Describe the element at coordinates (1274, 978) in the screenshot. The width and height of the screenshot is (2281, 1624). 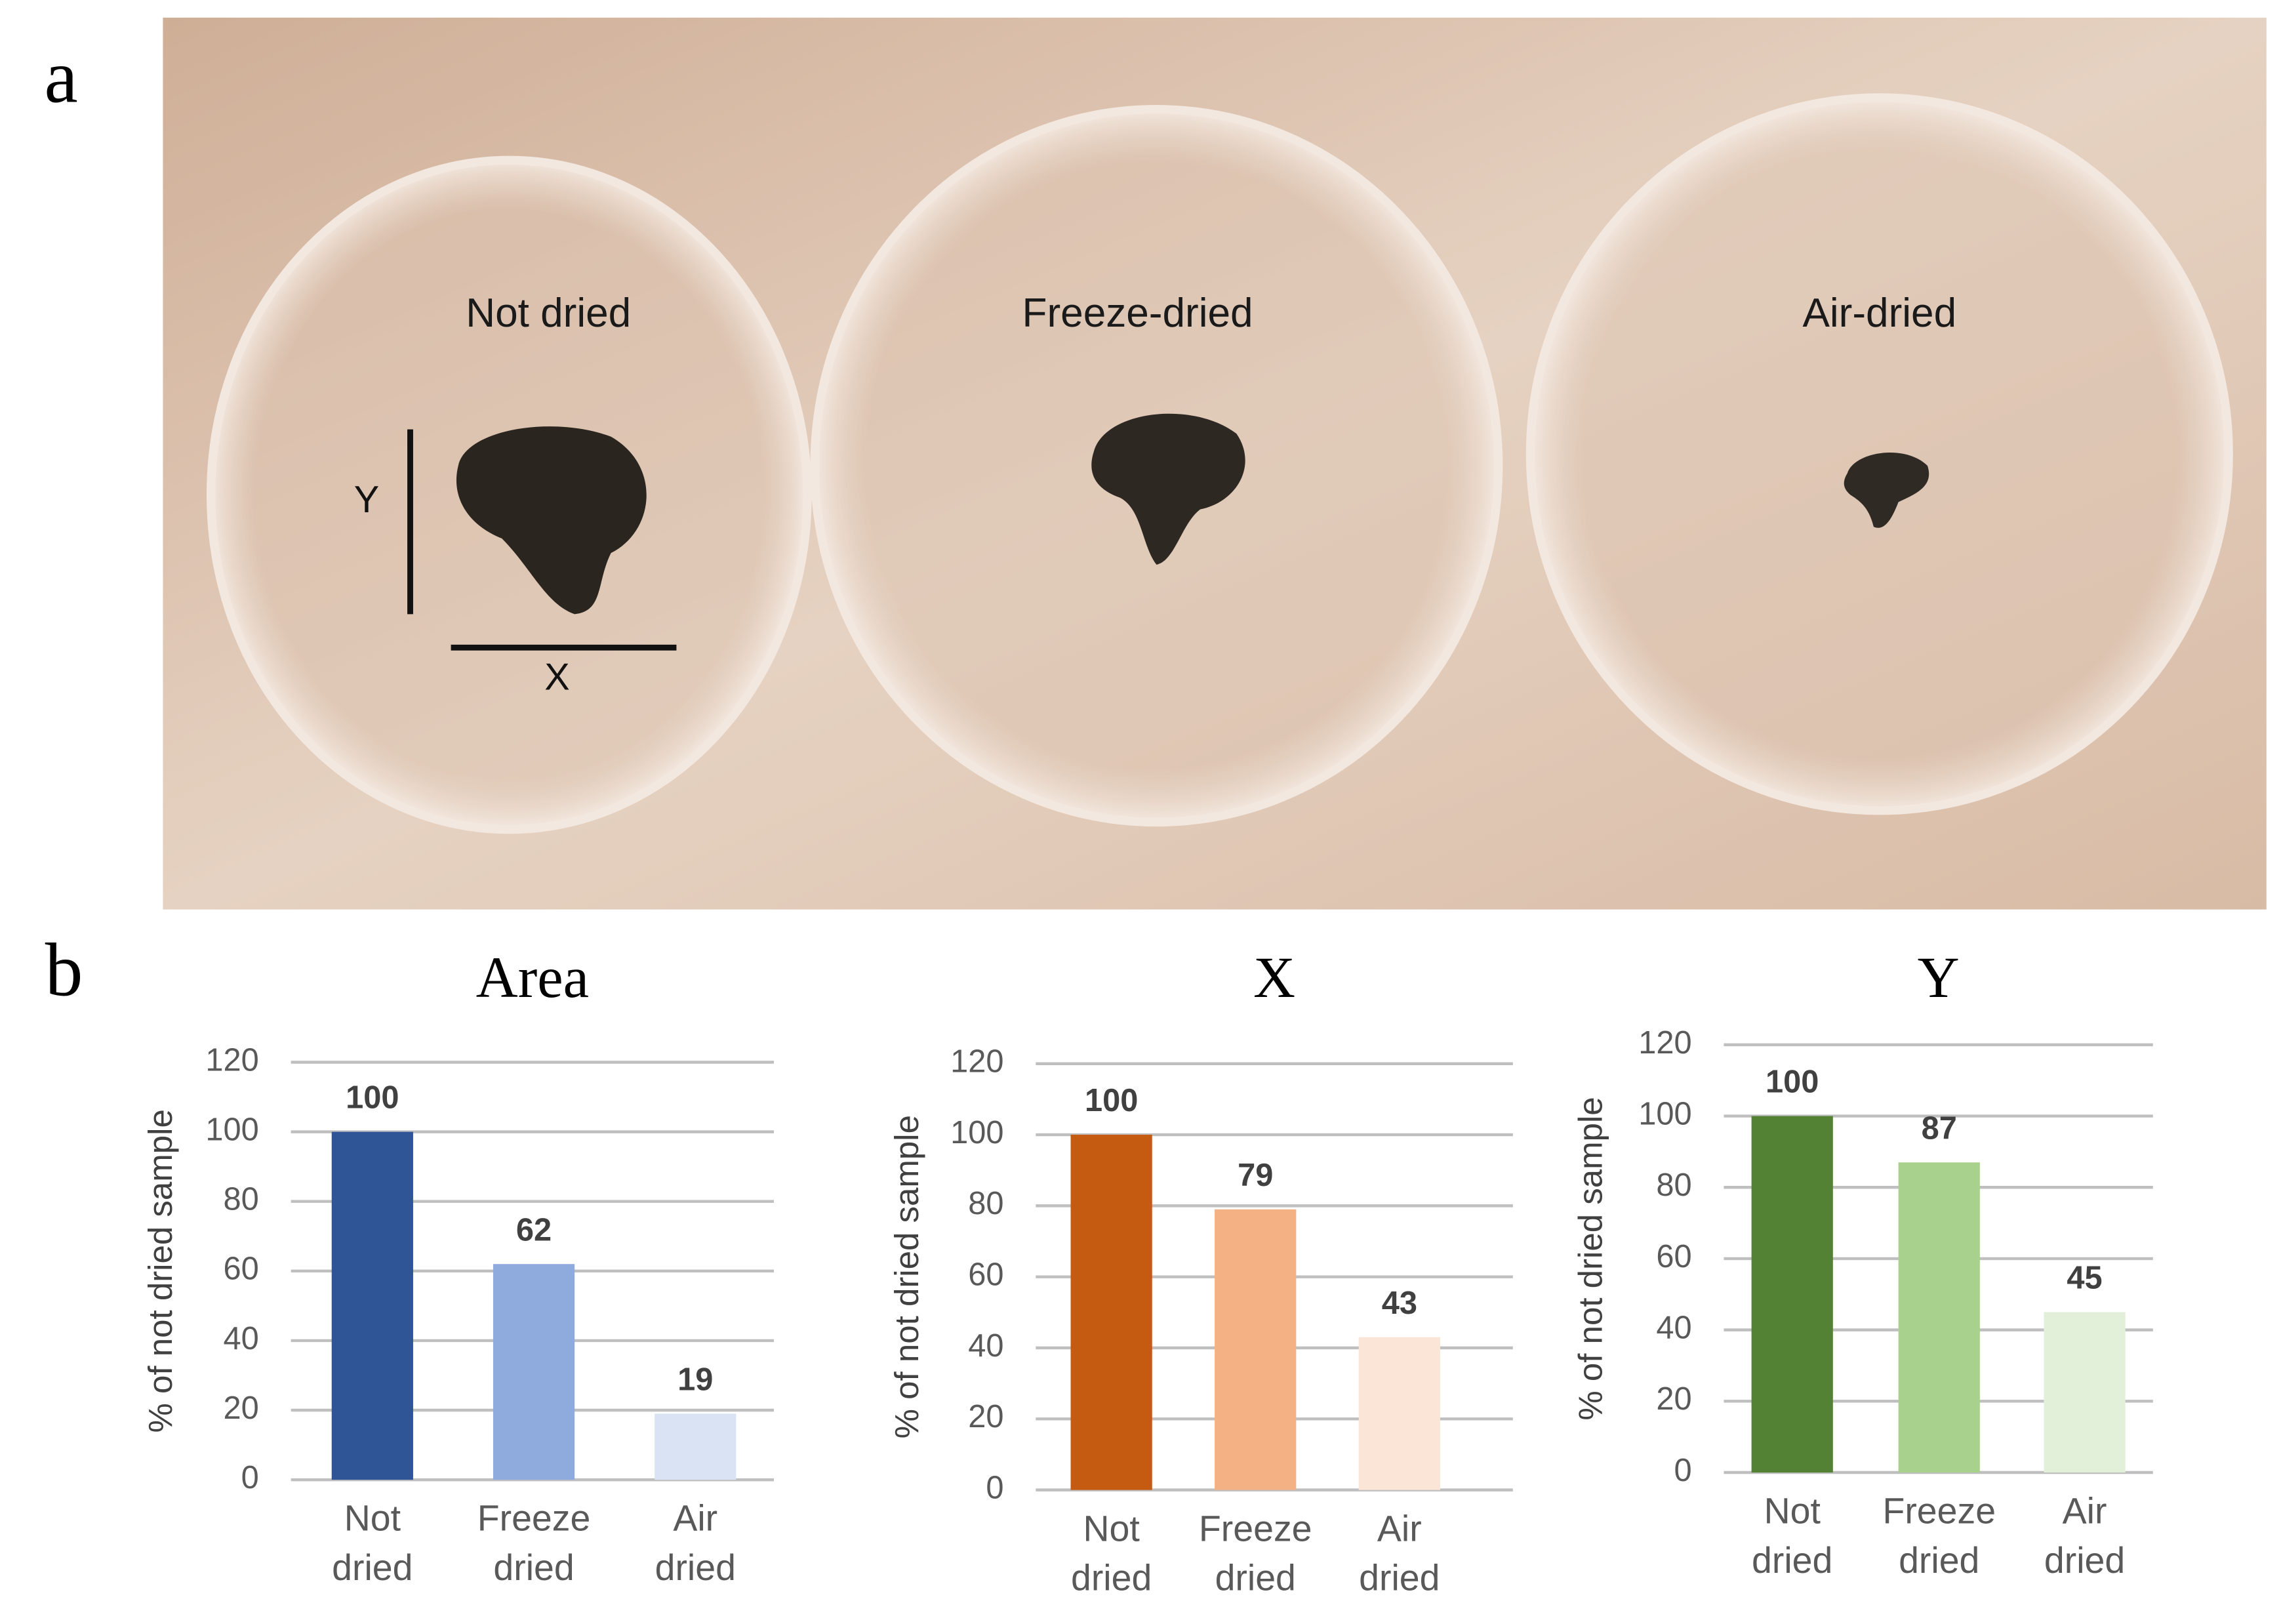
I see `chart-title: X` at that location.